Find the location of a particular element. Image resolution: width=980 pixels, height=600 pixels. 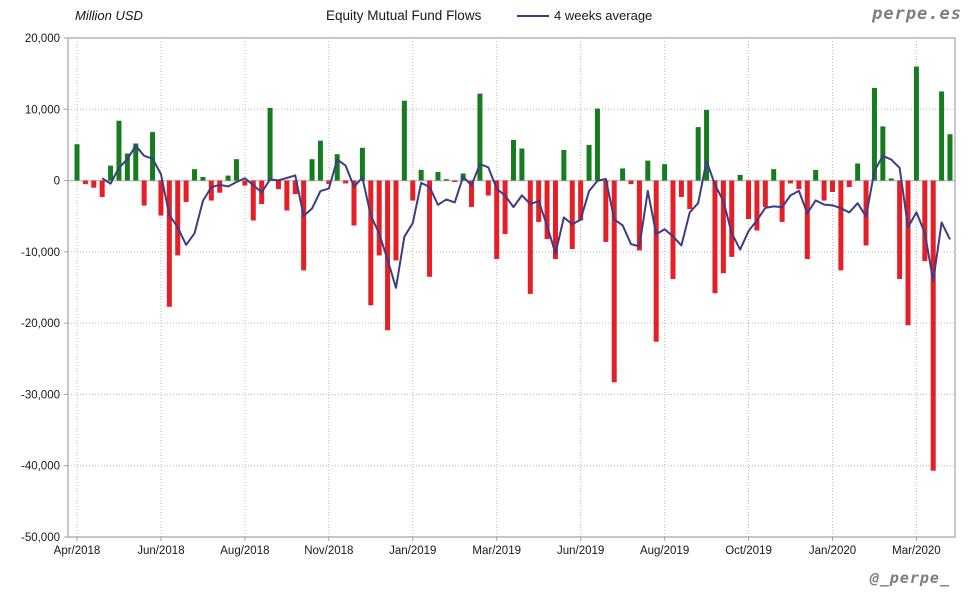

y-tick-label: 0 is located at coordinates (57, 182).